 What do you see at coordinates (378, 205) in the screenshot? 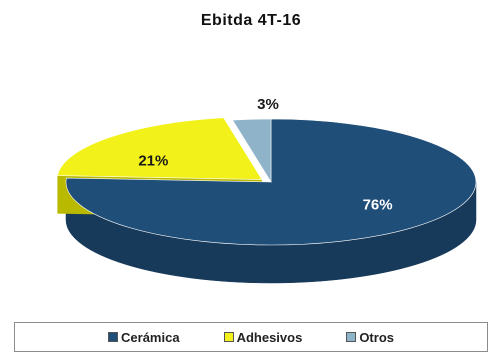
I see `data-label-cerámica: 76%` at bounding box center [378, 205].